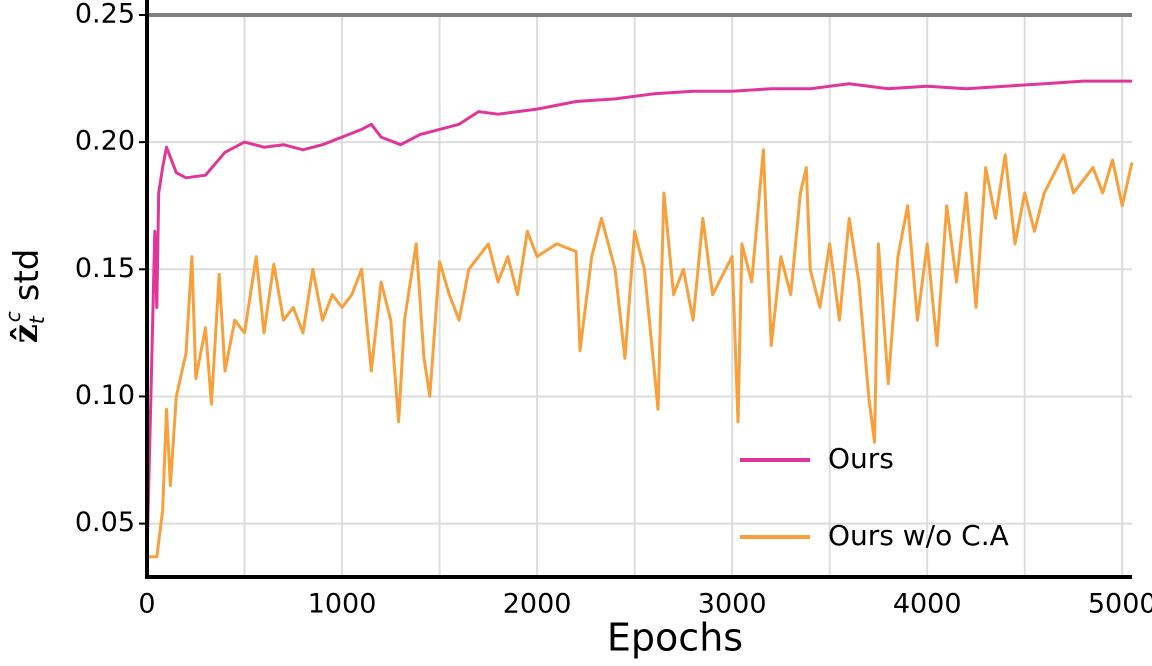  What do you see at coordinates (1120, 604) in the screenshot?
I see `x-tick-label: 5000` at bounding box center [1120, 604].